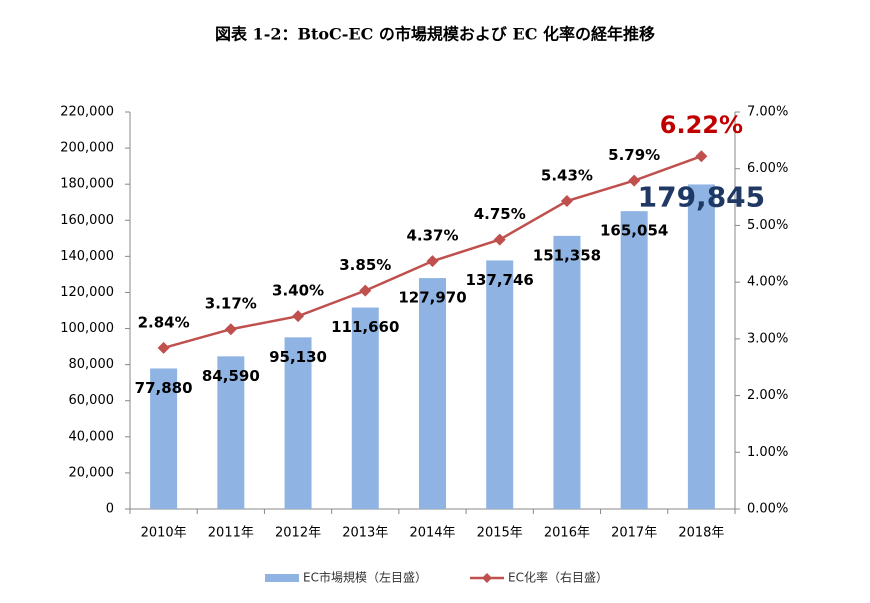  Describe the element at coordinates (567, 533) in the screenshot. I see `x-tick-label: 2016年` at that location.